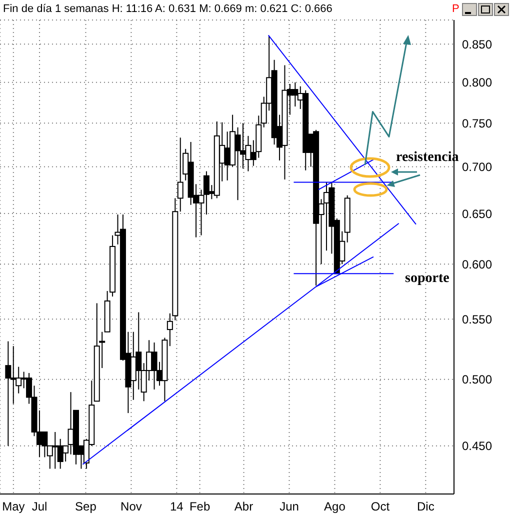  Describe the element at coordinates (456, 9) in the screenshot. I see `text: P` at that location.